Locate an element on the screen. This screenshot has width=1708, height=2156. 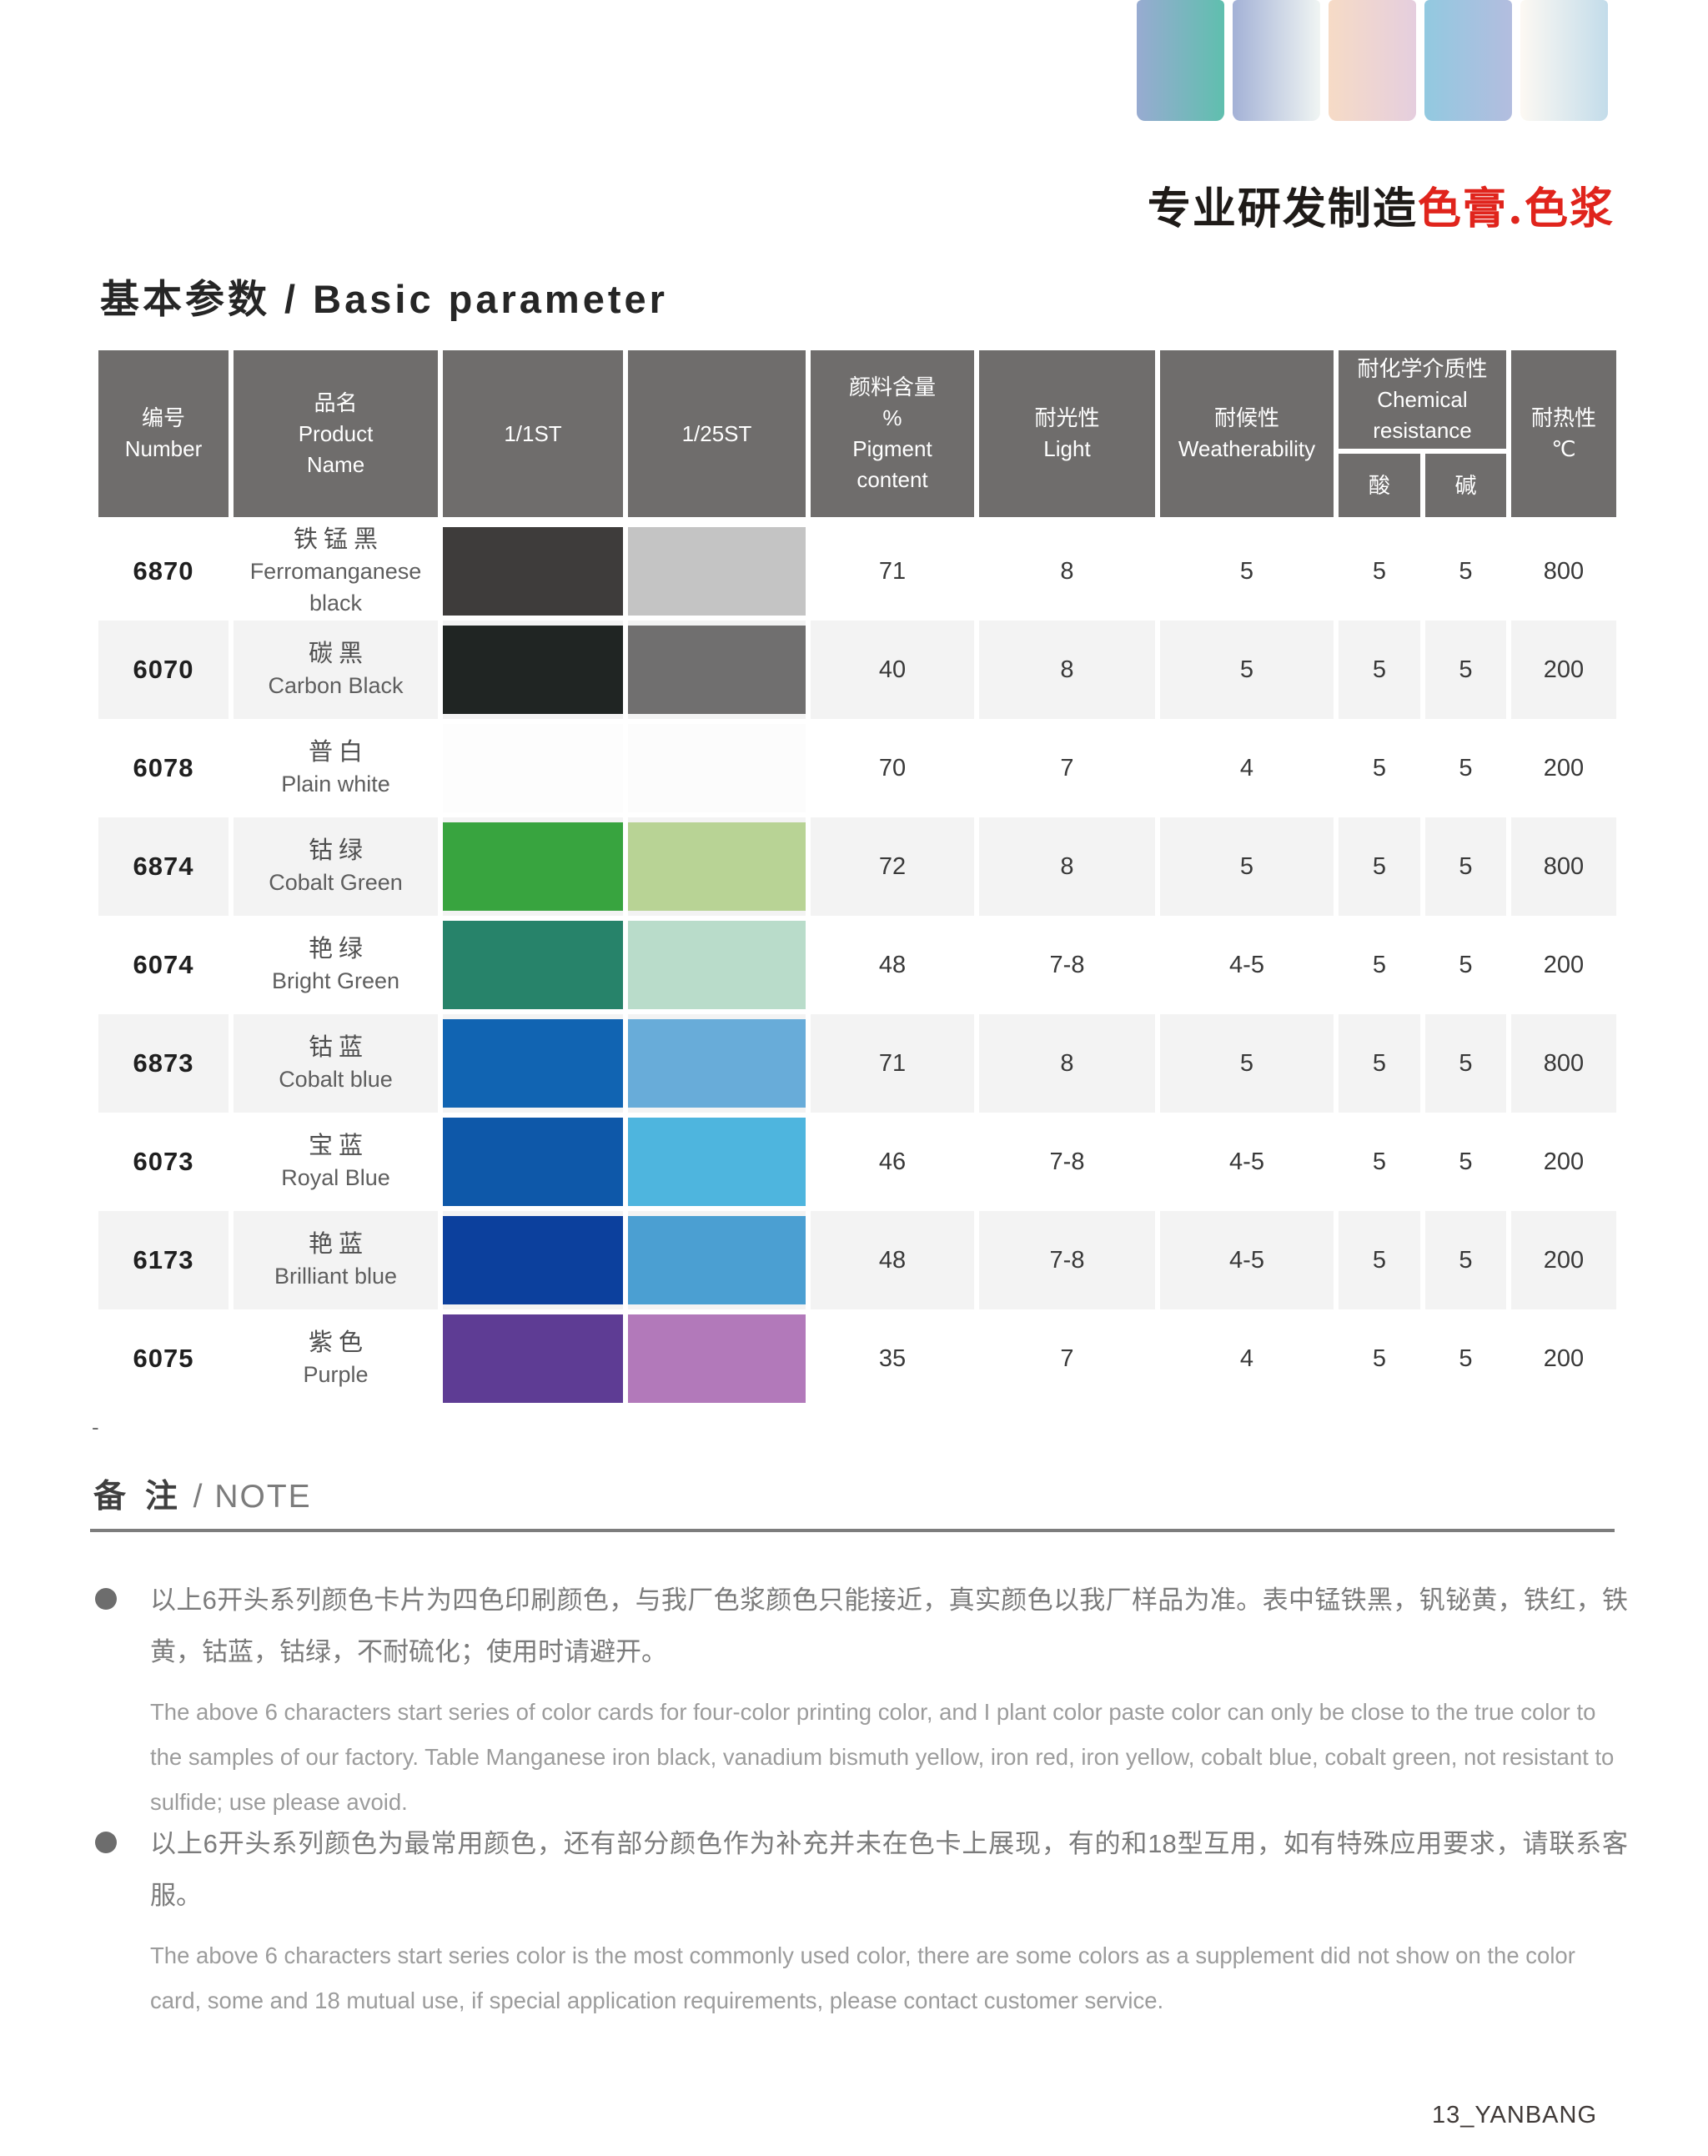
note-divider-rule is located at coordinates (852, 1531).